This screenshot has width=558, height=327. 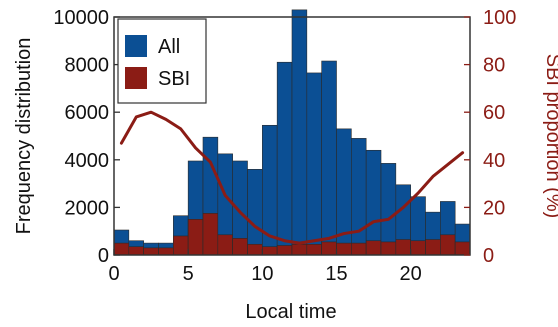 What do you see at coordinates (169, 47) in the screenshot?
I see `legend-label-all: All` at bounding box center [169, 47].